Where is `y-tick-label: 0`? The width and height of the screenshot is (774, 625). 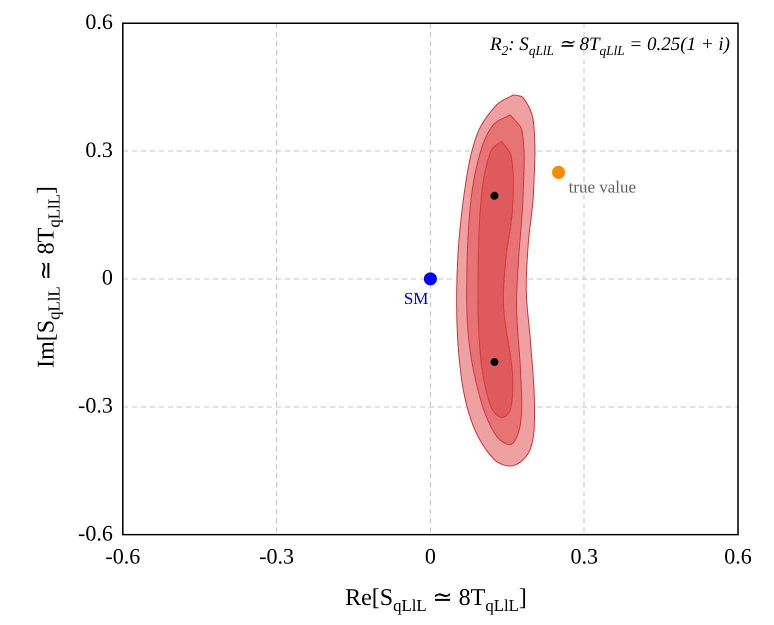
y-tick-label: 0 is located at coordinates (107, 277).